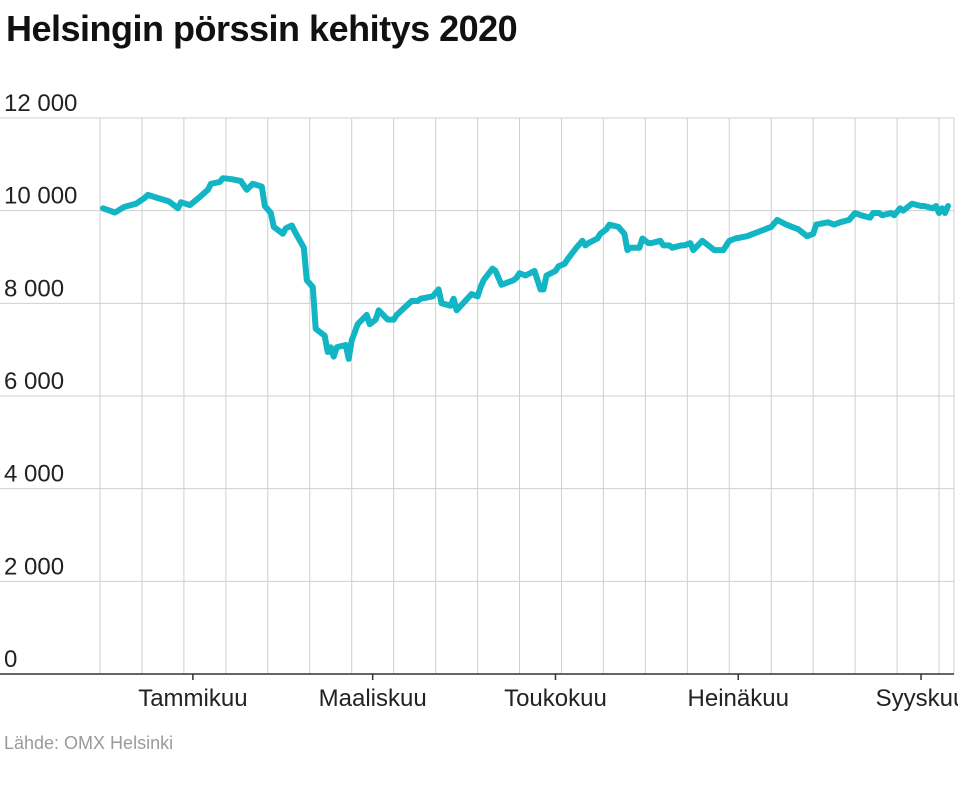 The height and width of the screenshot is (795, 958). Describe the element at coordinates (34, 566) in the screenshot. I see `y-tick-label: 2 000` at that location.